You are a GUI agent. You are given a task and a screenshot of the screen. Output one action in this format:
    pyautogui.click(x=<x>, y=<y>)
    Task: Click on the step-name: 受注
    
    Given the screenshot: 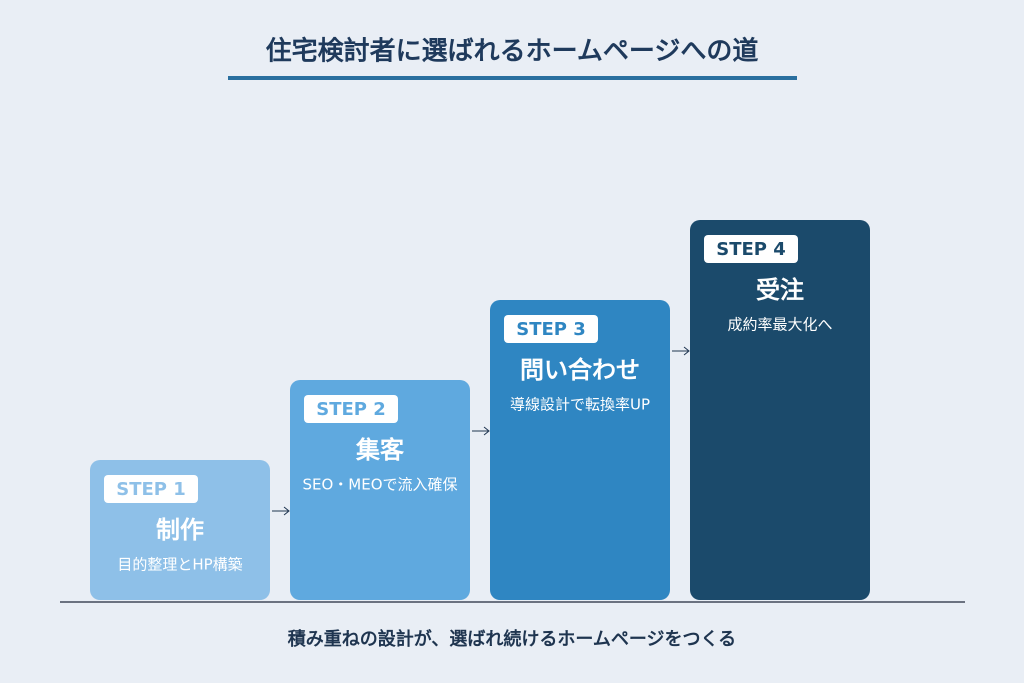 What is the action you would take?
    pyautogui.click(x=780, y=290)
    